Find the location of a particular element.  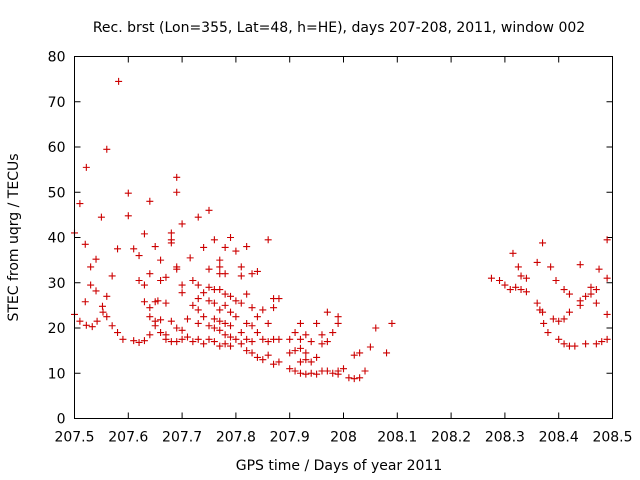

x-tick-label: 208.3 is located at coordinates (505, 438).